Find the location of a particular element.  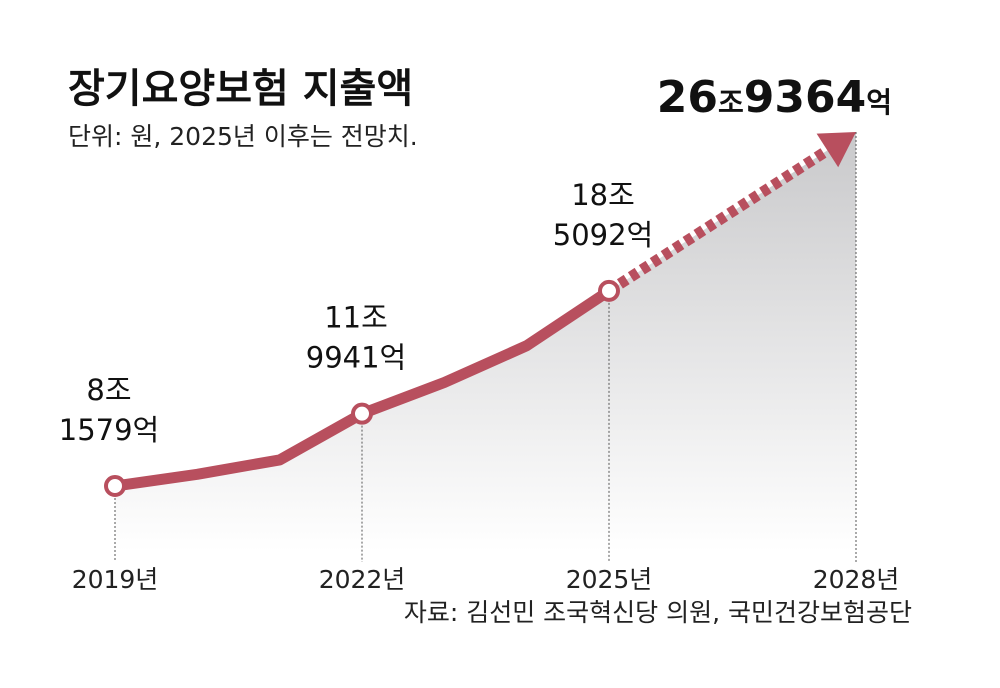

data-label-2022: 11조 9941억 is located at coordinates (356, 338).